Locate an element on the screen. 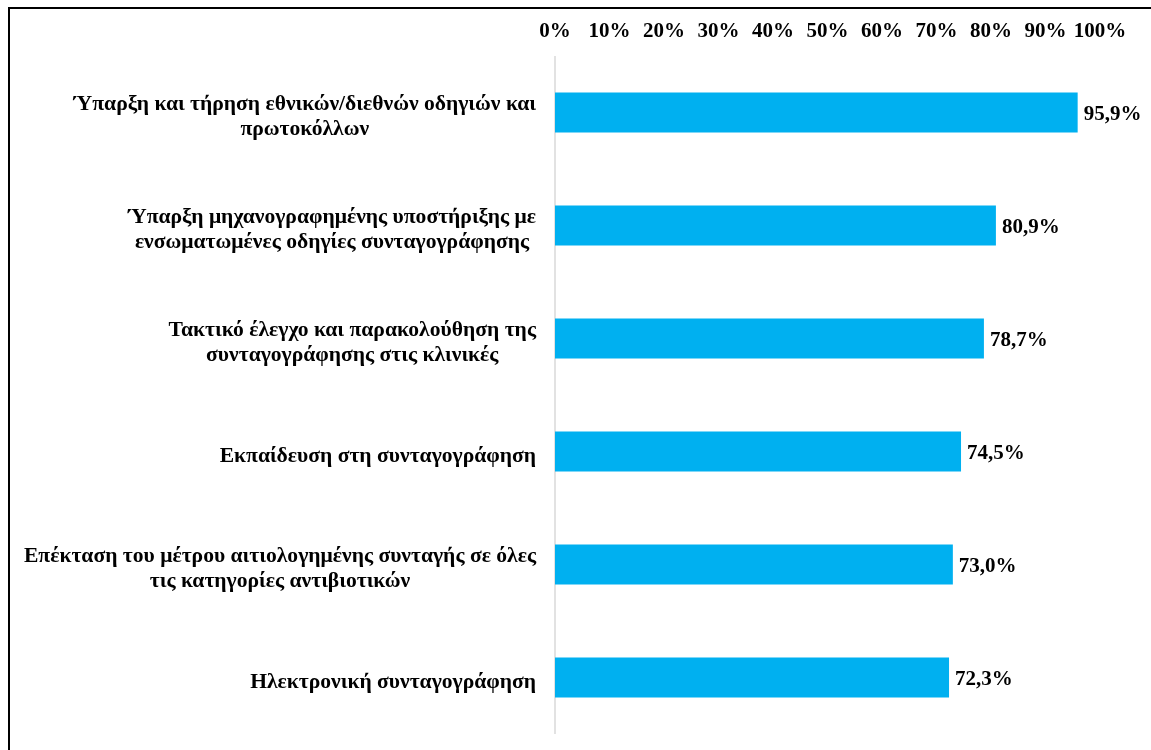  x-tick-label: 50% is located at coordinates (827, 30).